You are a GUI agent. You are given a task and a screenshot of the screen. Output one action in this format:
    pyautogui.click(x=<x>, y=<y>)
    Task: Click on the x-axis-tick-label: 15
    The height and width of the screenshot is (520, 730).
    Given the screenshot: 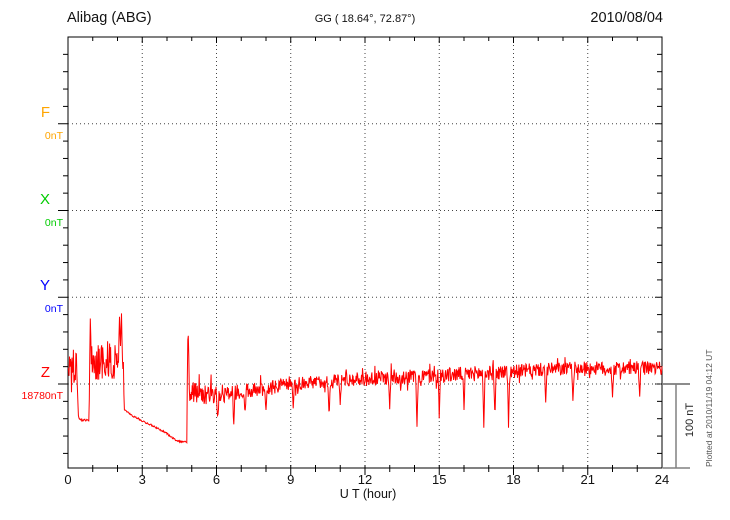 What is the action you would take?
    pyautogui.click(x=439, y=479)
    